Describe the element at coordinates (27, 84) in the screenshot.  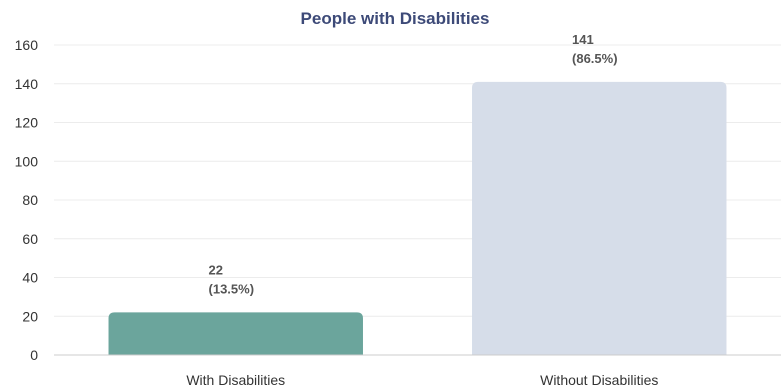
I see `y-tick-label: 140` at that location.